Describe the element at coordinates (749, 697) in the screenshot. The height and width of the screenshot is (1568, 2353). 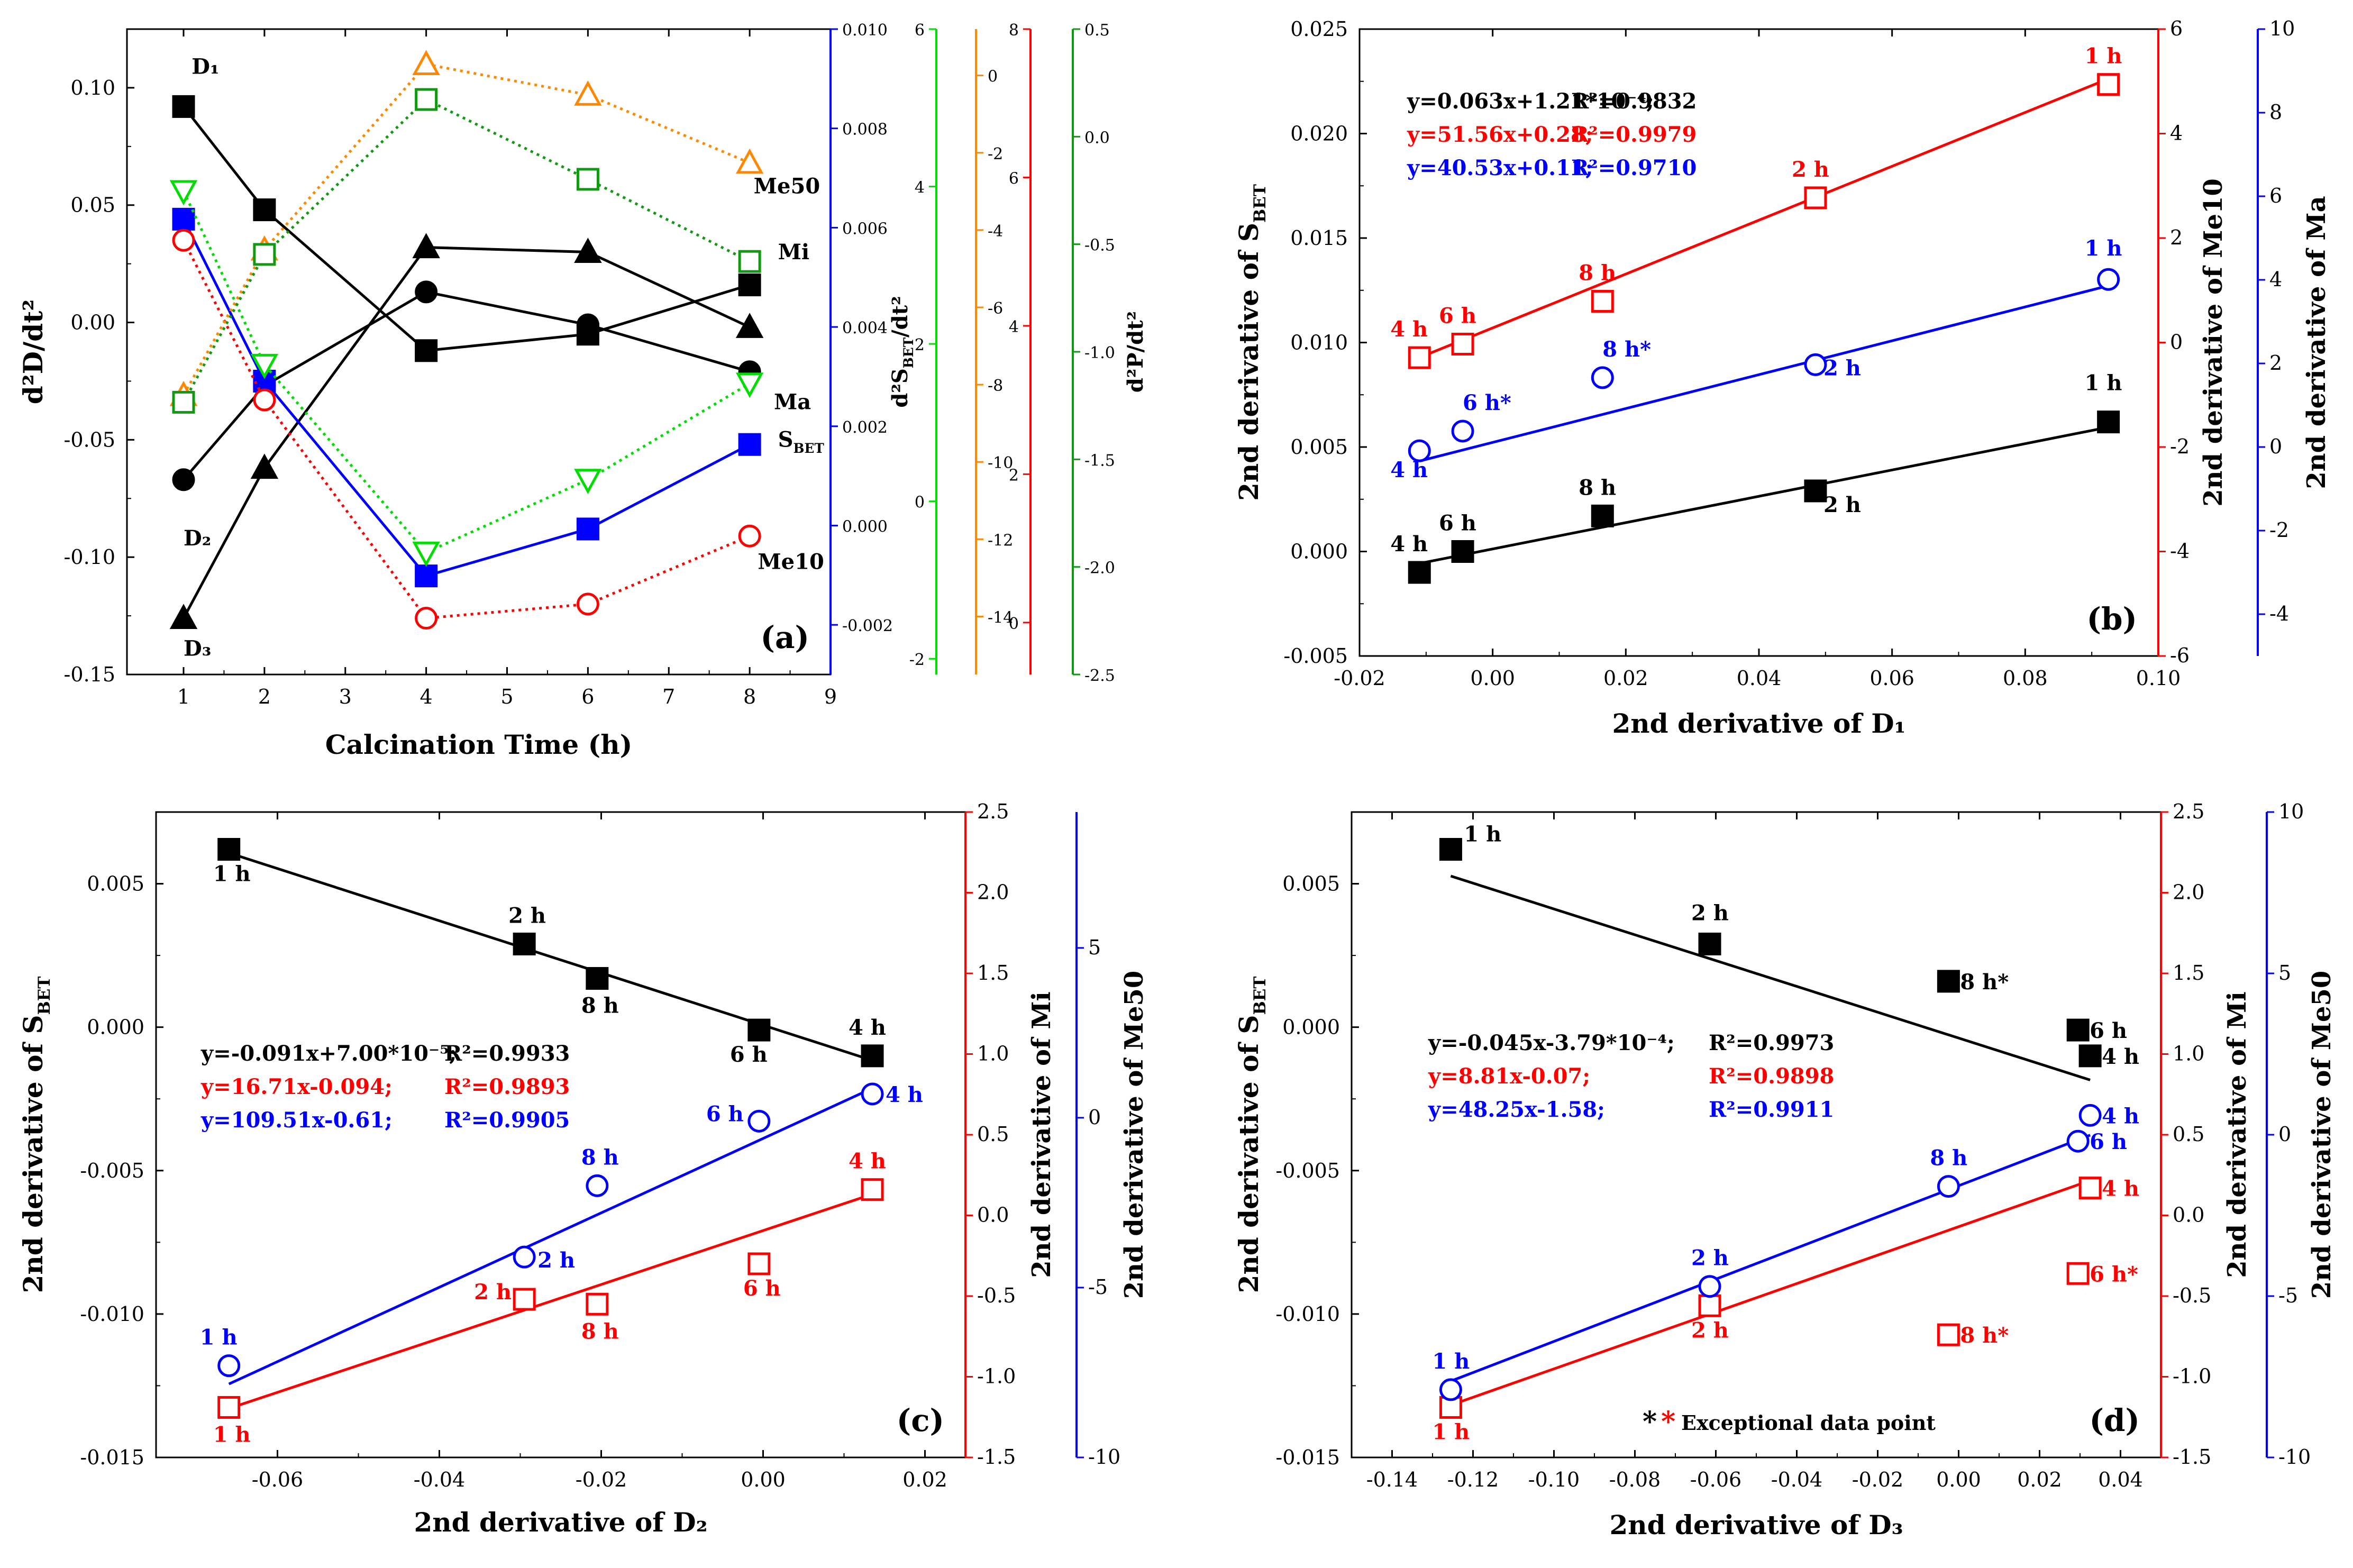
I see `x-tick-label: 8` at that location.